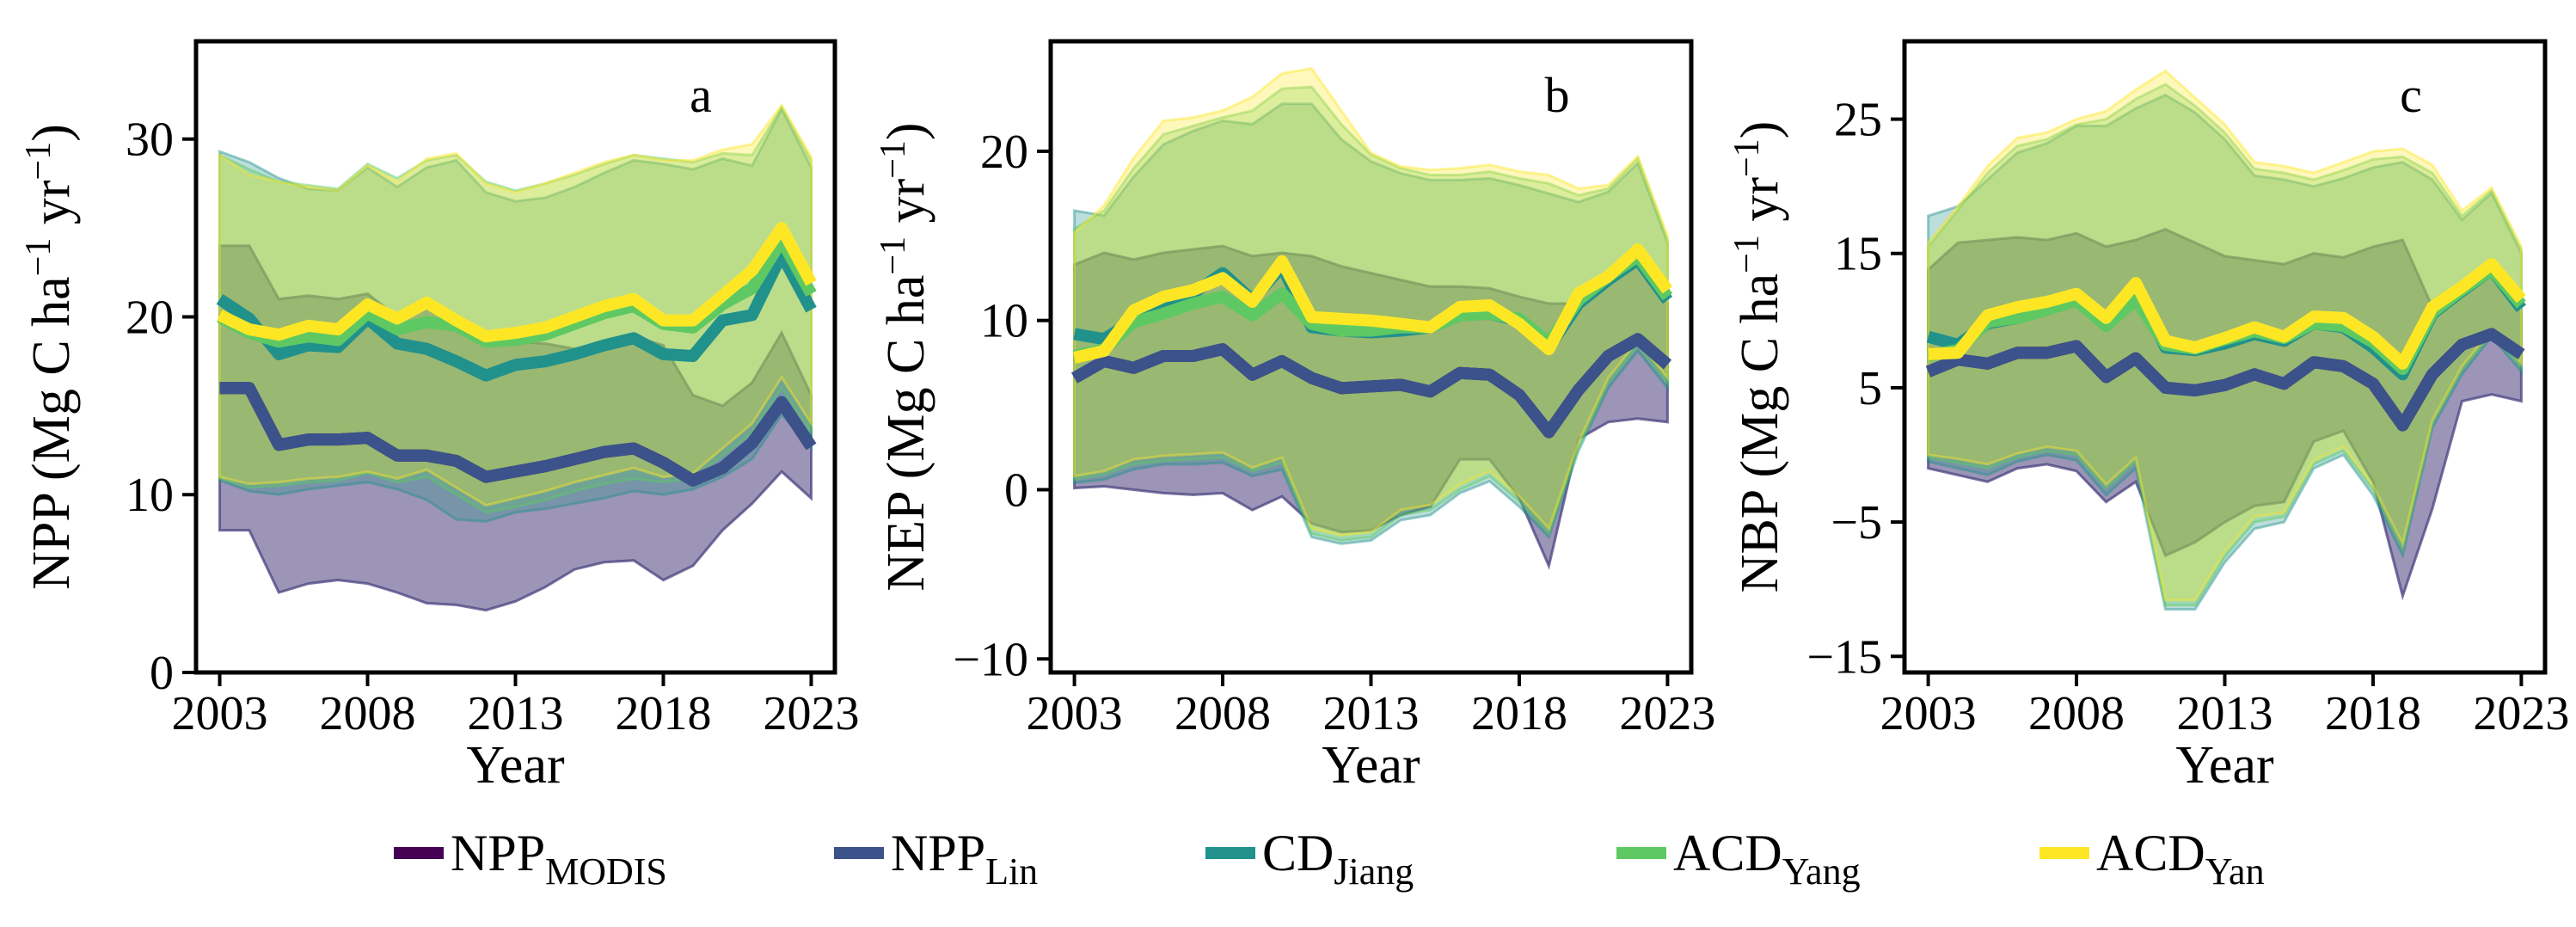 This screenshot has width=2576, height=927. I want to click on legend-item-cd-jiang: CDJiang, so click(1309, 859).